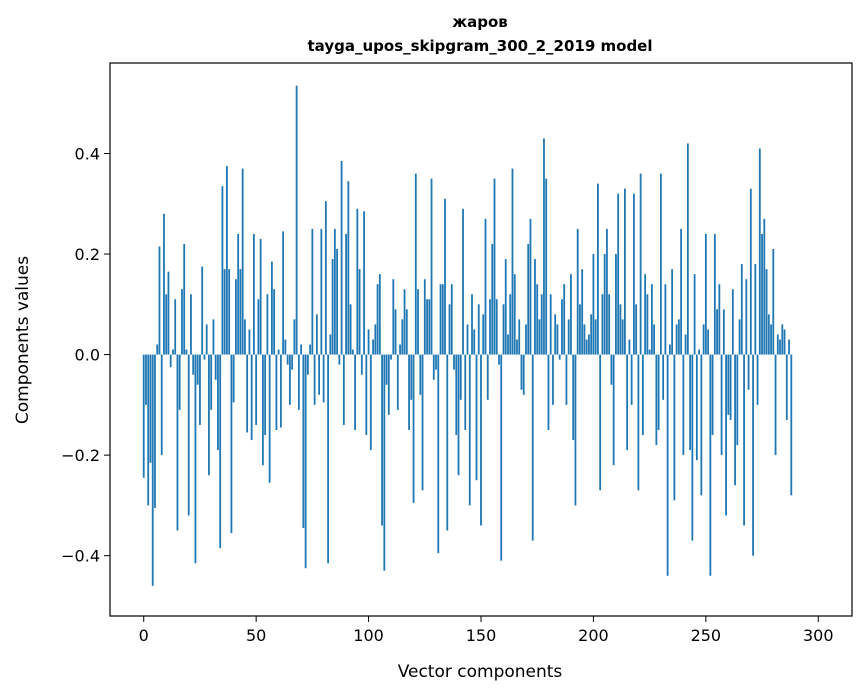 This screenshot has width=867, height=696. Describe the element at coordinates (480, 46) in the screenshot. I see `chart-subtitle: tayga_upos_skipgram_300_2_2019 model` at that location.